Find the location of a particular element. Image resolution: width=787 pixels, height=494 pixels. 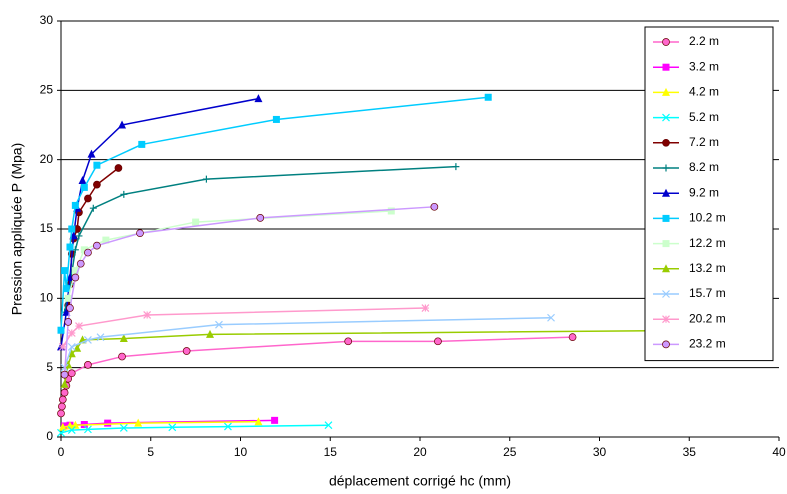

y-tick-label: 25 is located at coordinates (47, 90).